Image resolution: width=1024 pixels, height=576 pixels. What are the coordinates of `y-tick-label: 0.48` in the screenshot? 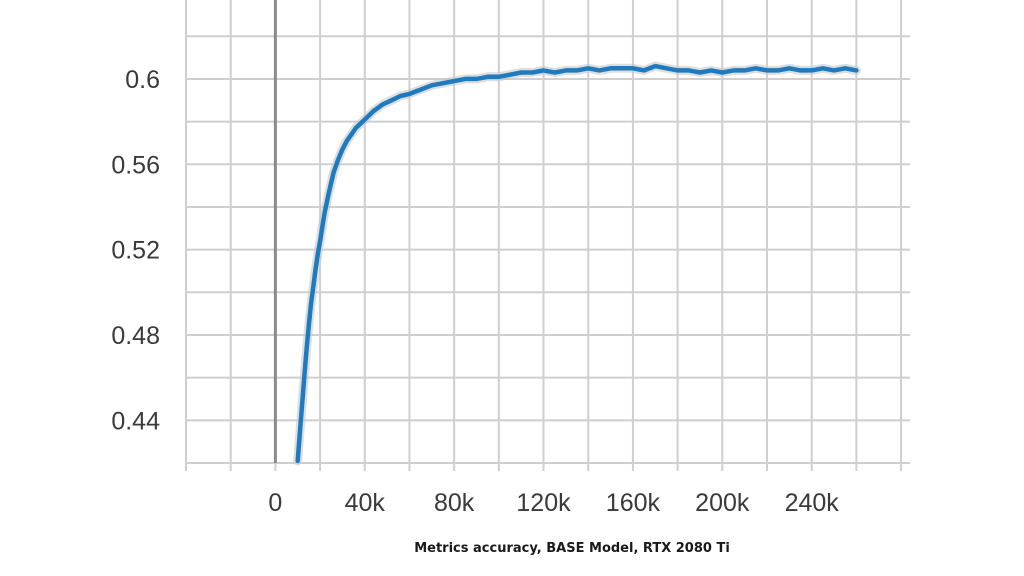 It's located at (135, 336).